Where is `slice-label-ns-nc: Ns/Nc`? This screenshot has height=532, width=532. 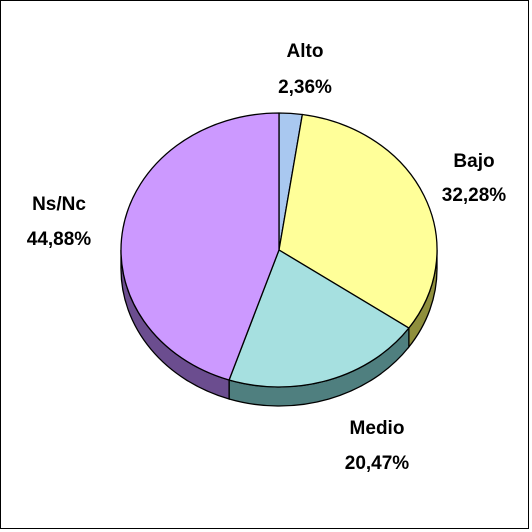
slice-label-ns-nc: Ns/Nc is located at coordinates (59, 204).